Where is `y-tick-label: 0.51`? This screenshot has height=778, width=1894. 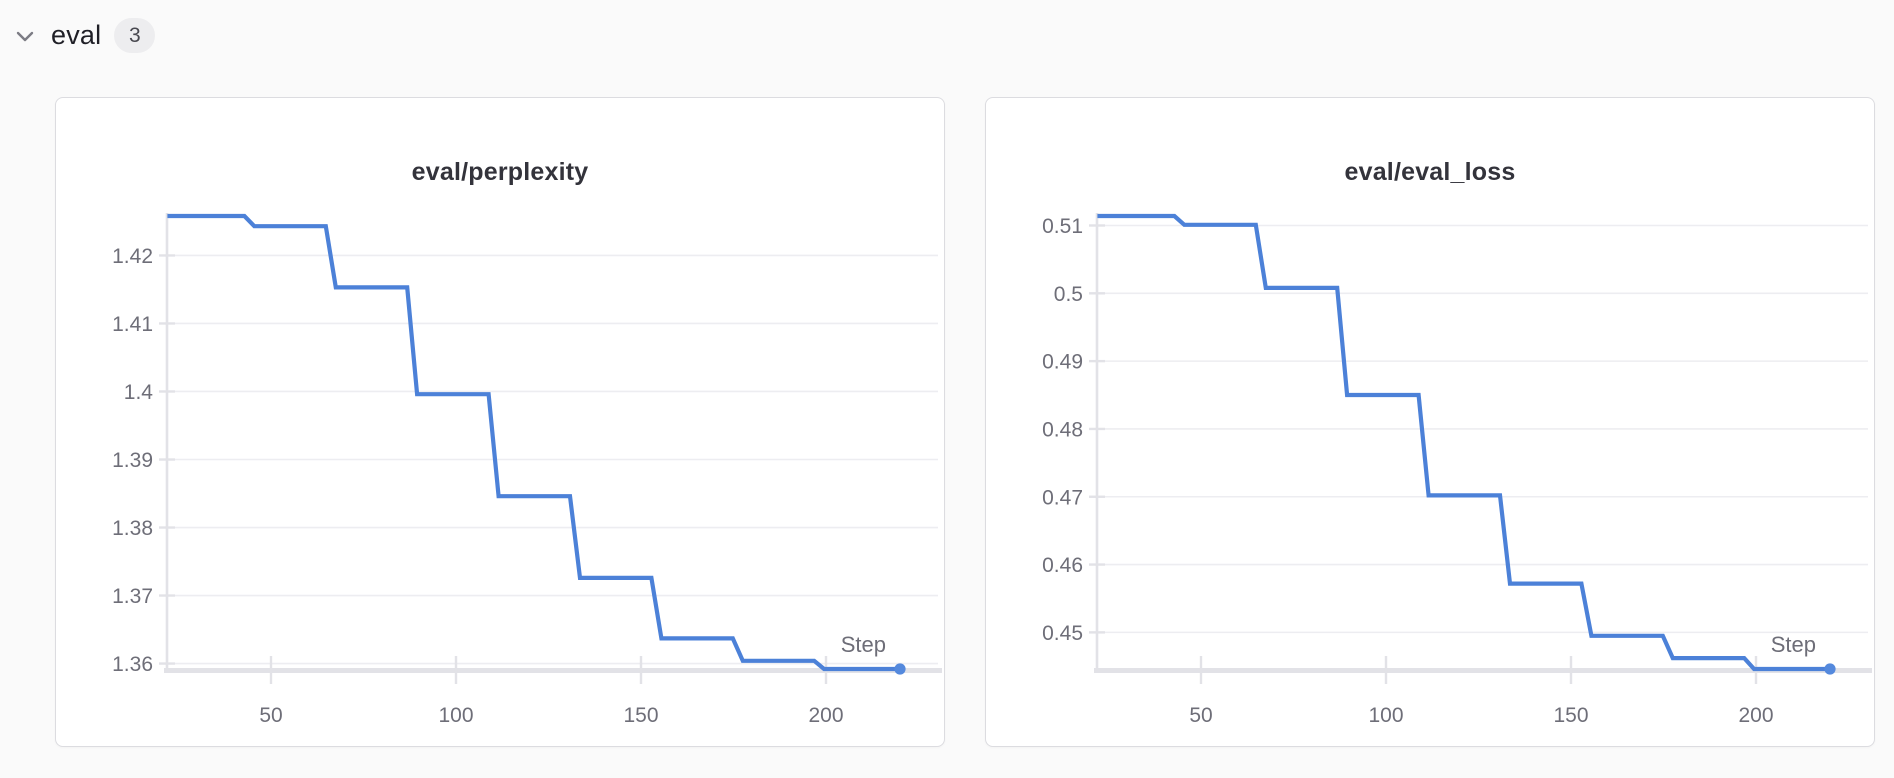
y-tick-label: 0.51 is located at coordinates (1062, 226).